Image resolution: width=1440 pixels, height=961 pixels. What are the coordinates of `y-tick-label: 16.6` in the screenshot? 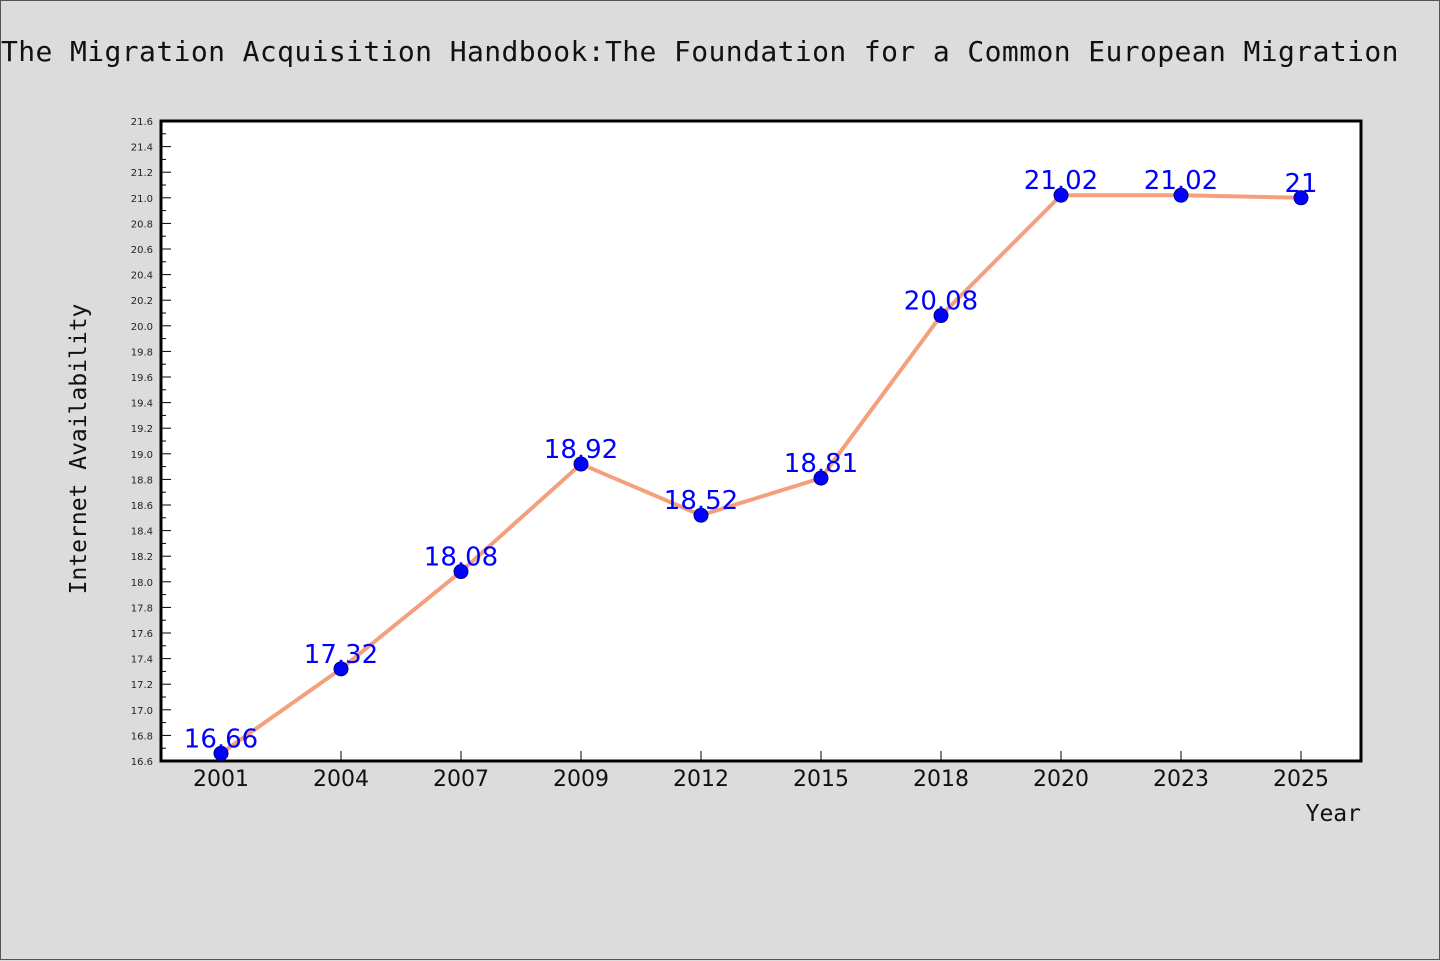 It's located at (142, 762).